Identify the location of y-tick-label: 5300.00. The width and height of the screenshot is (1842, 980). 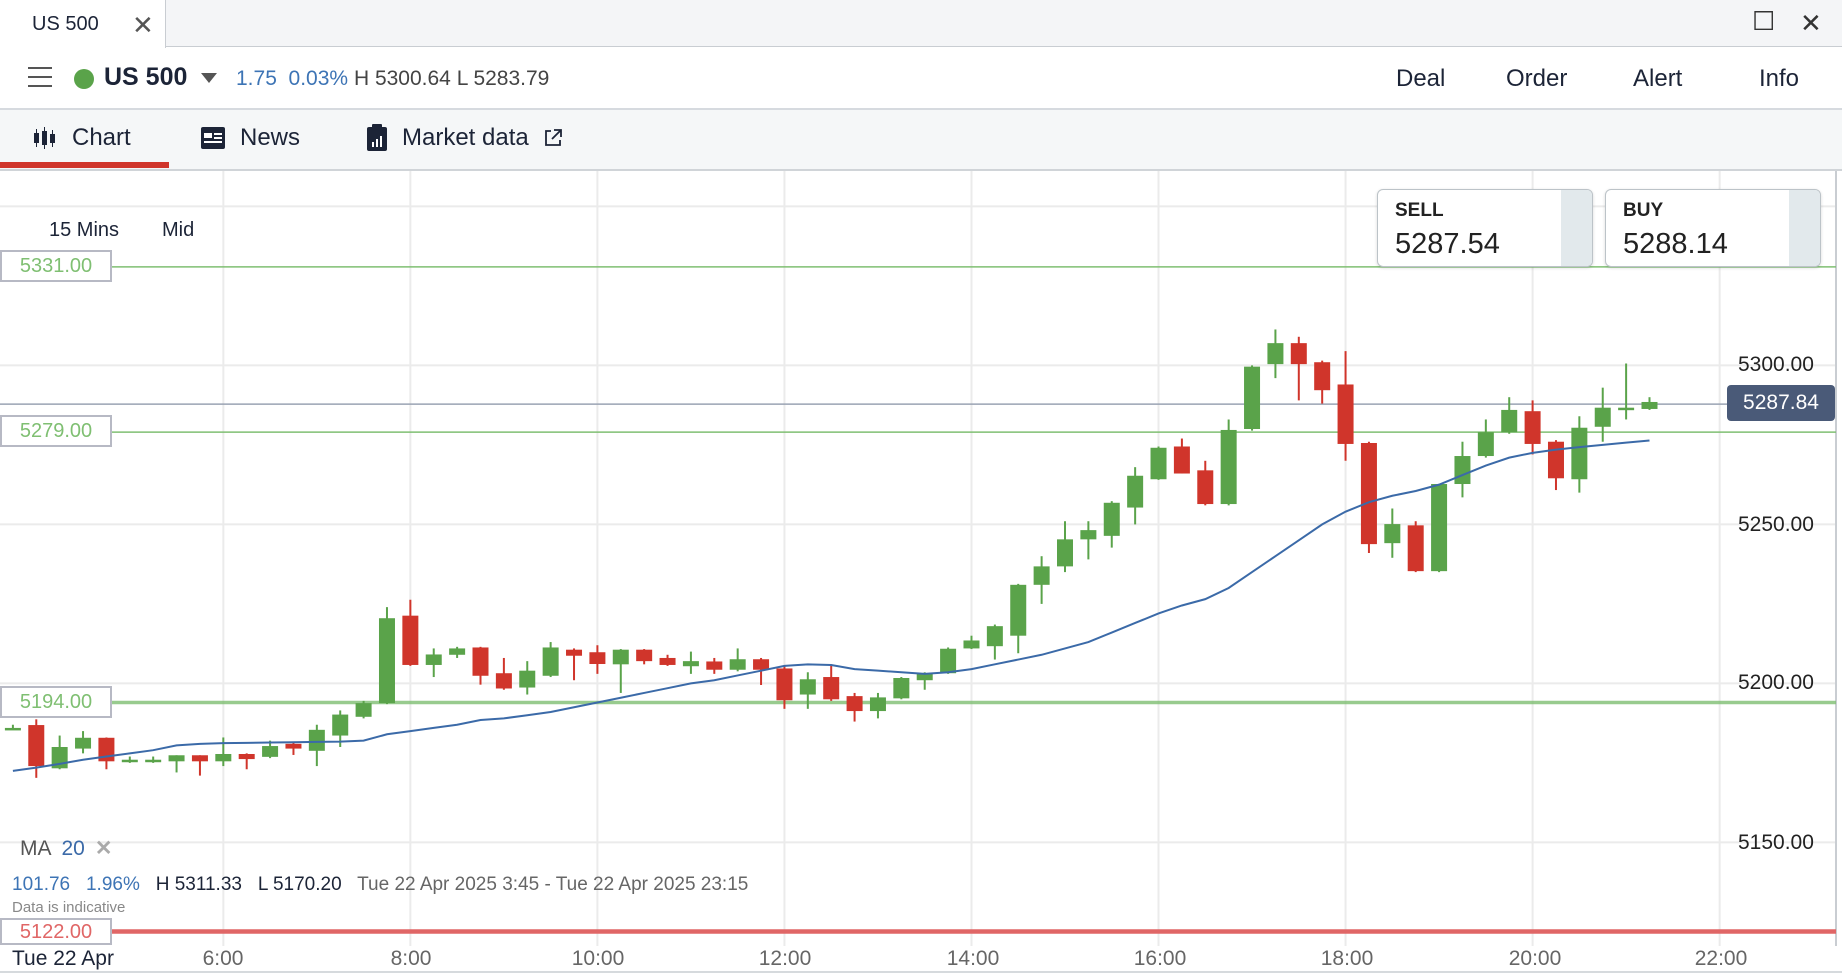
(1776, 364).